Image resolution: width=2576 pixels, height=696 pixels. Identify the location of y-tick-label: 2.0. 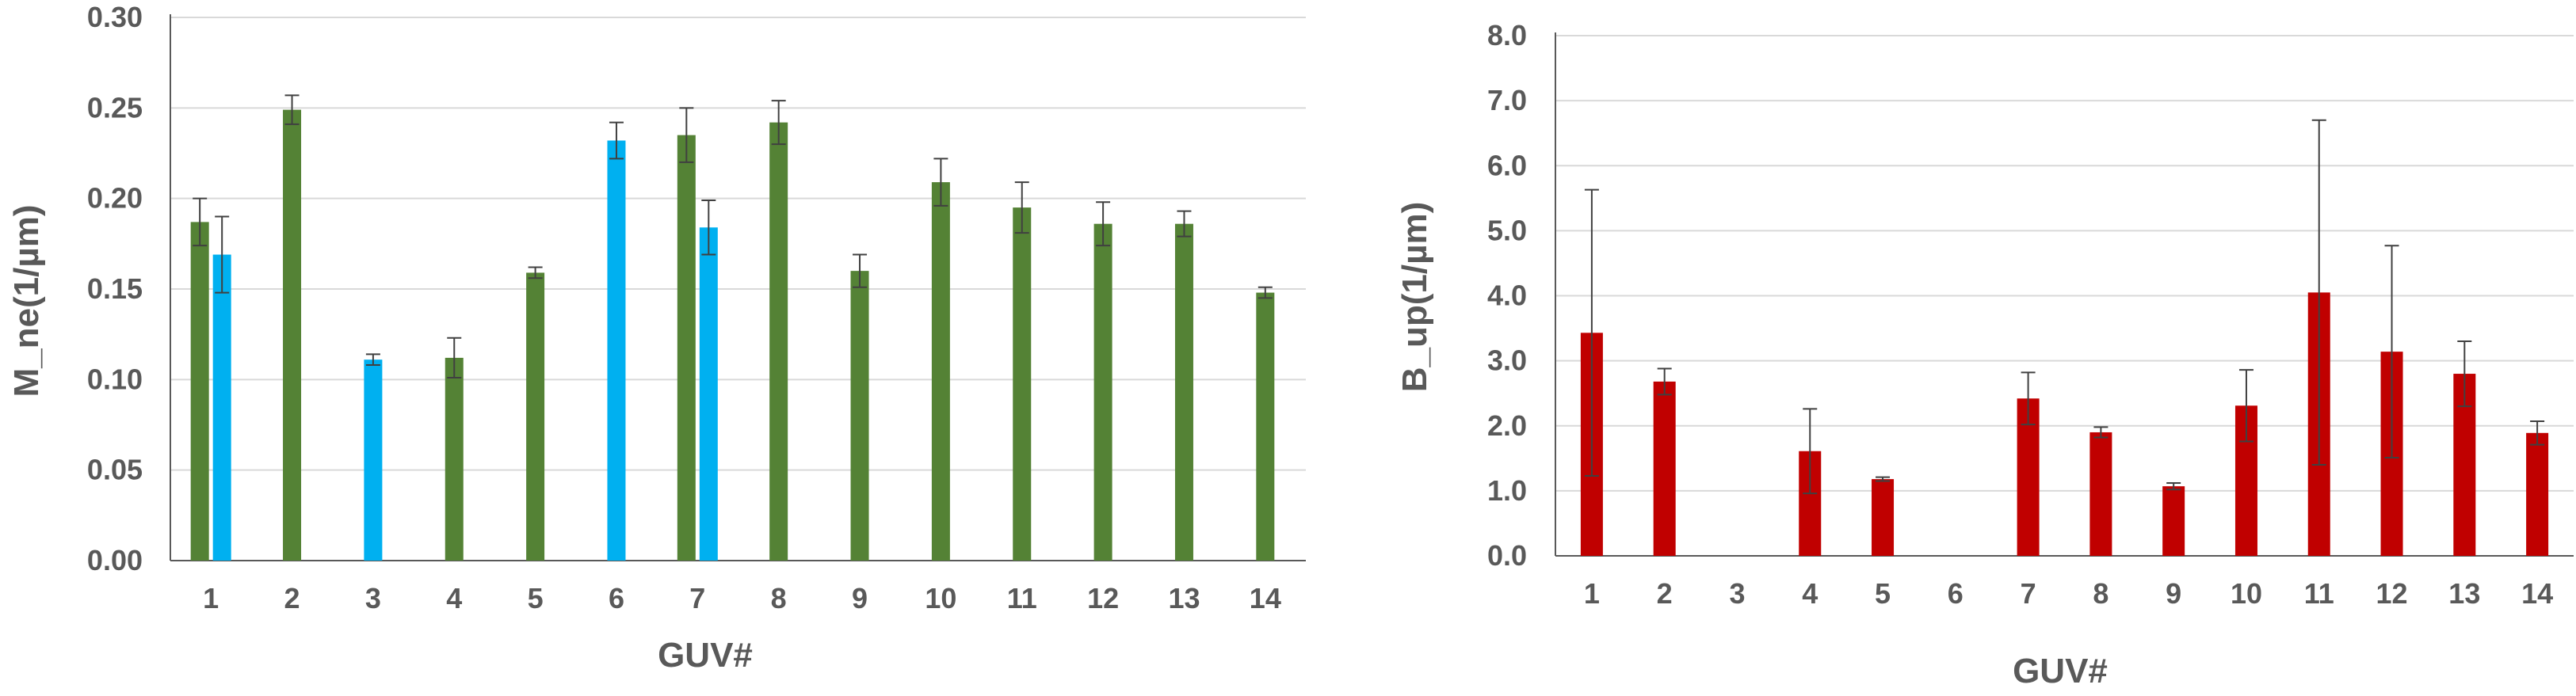
(1507, 426).